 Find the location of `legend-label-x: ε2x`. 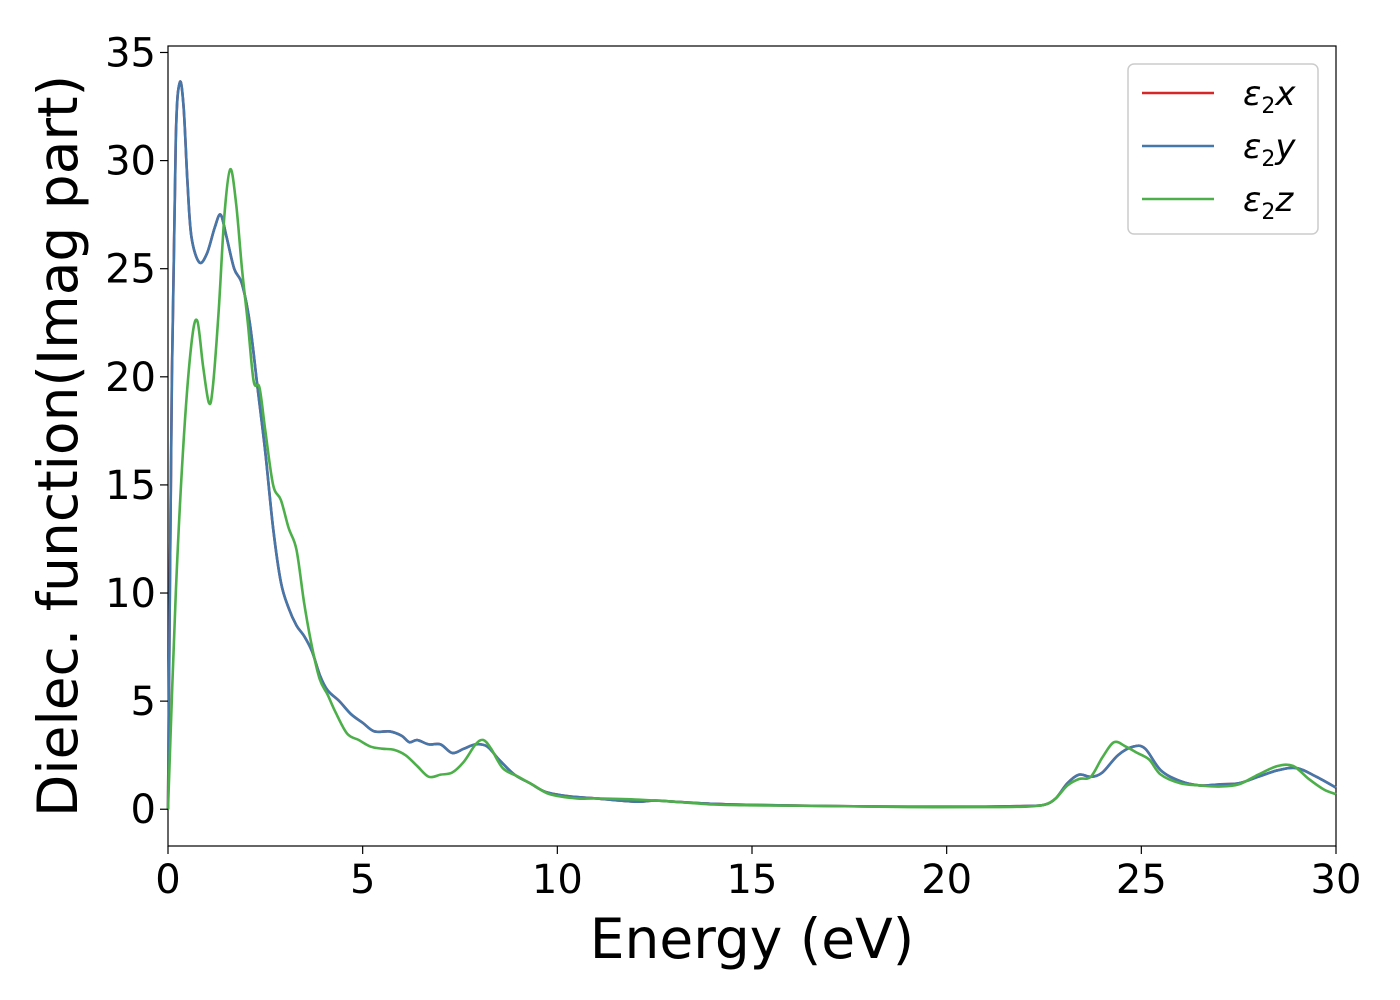

legend-label-x: ε2x is located at coordinates (1269, 96).